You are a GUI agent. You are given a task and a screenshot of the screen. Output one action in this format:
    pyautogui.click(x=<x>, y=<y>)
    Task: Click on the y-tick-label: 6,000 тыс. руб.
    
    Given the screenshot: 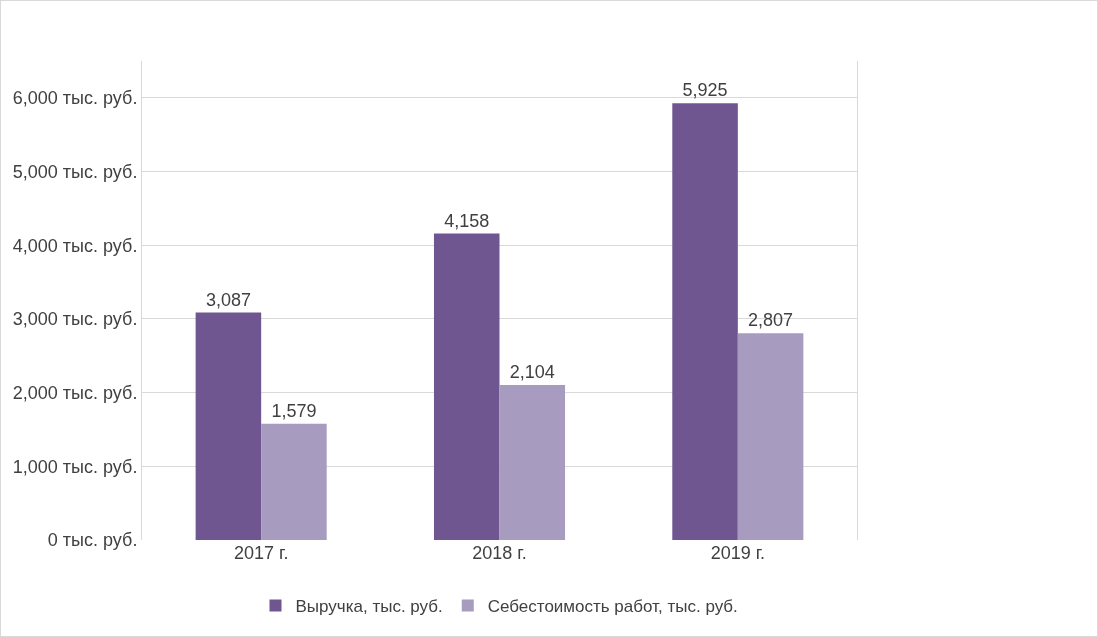 What is the action you would take?
    pyautogui.click(x=75, y=98)
    